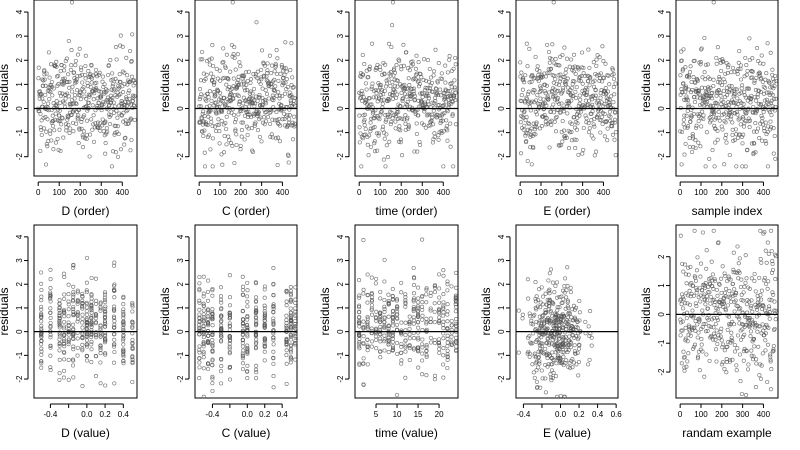 This screenshot has width=800, height=450. I want to click on plot-frame, so click(567, 88).